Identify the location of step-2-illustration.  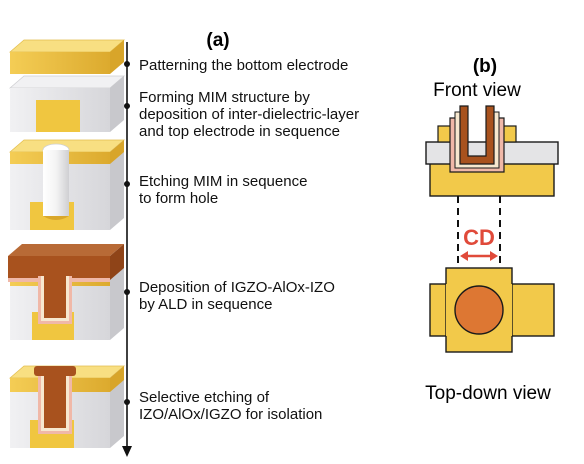
(67, 103).